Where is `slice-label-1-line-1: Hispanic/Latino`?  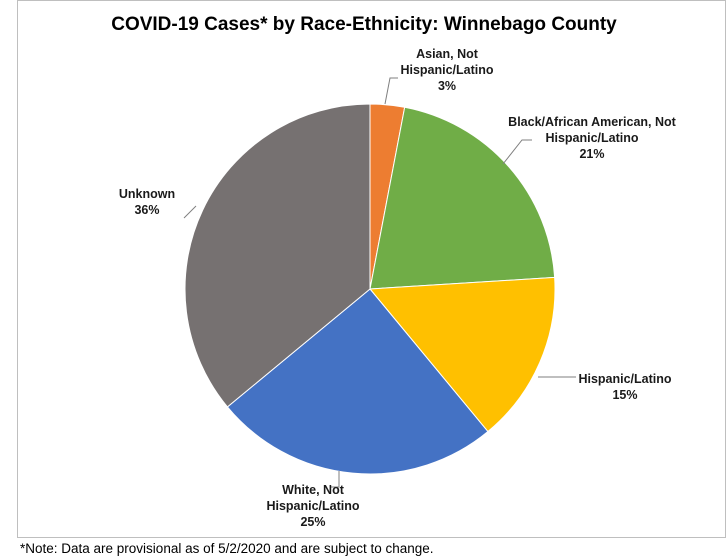 slice-label-1-line-1: Hispanic/Latino is located at coordinates (591, 138).